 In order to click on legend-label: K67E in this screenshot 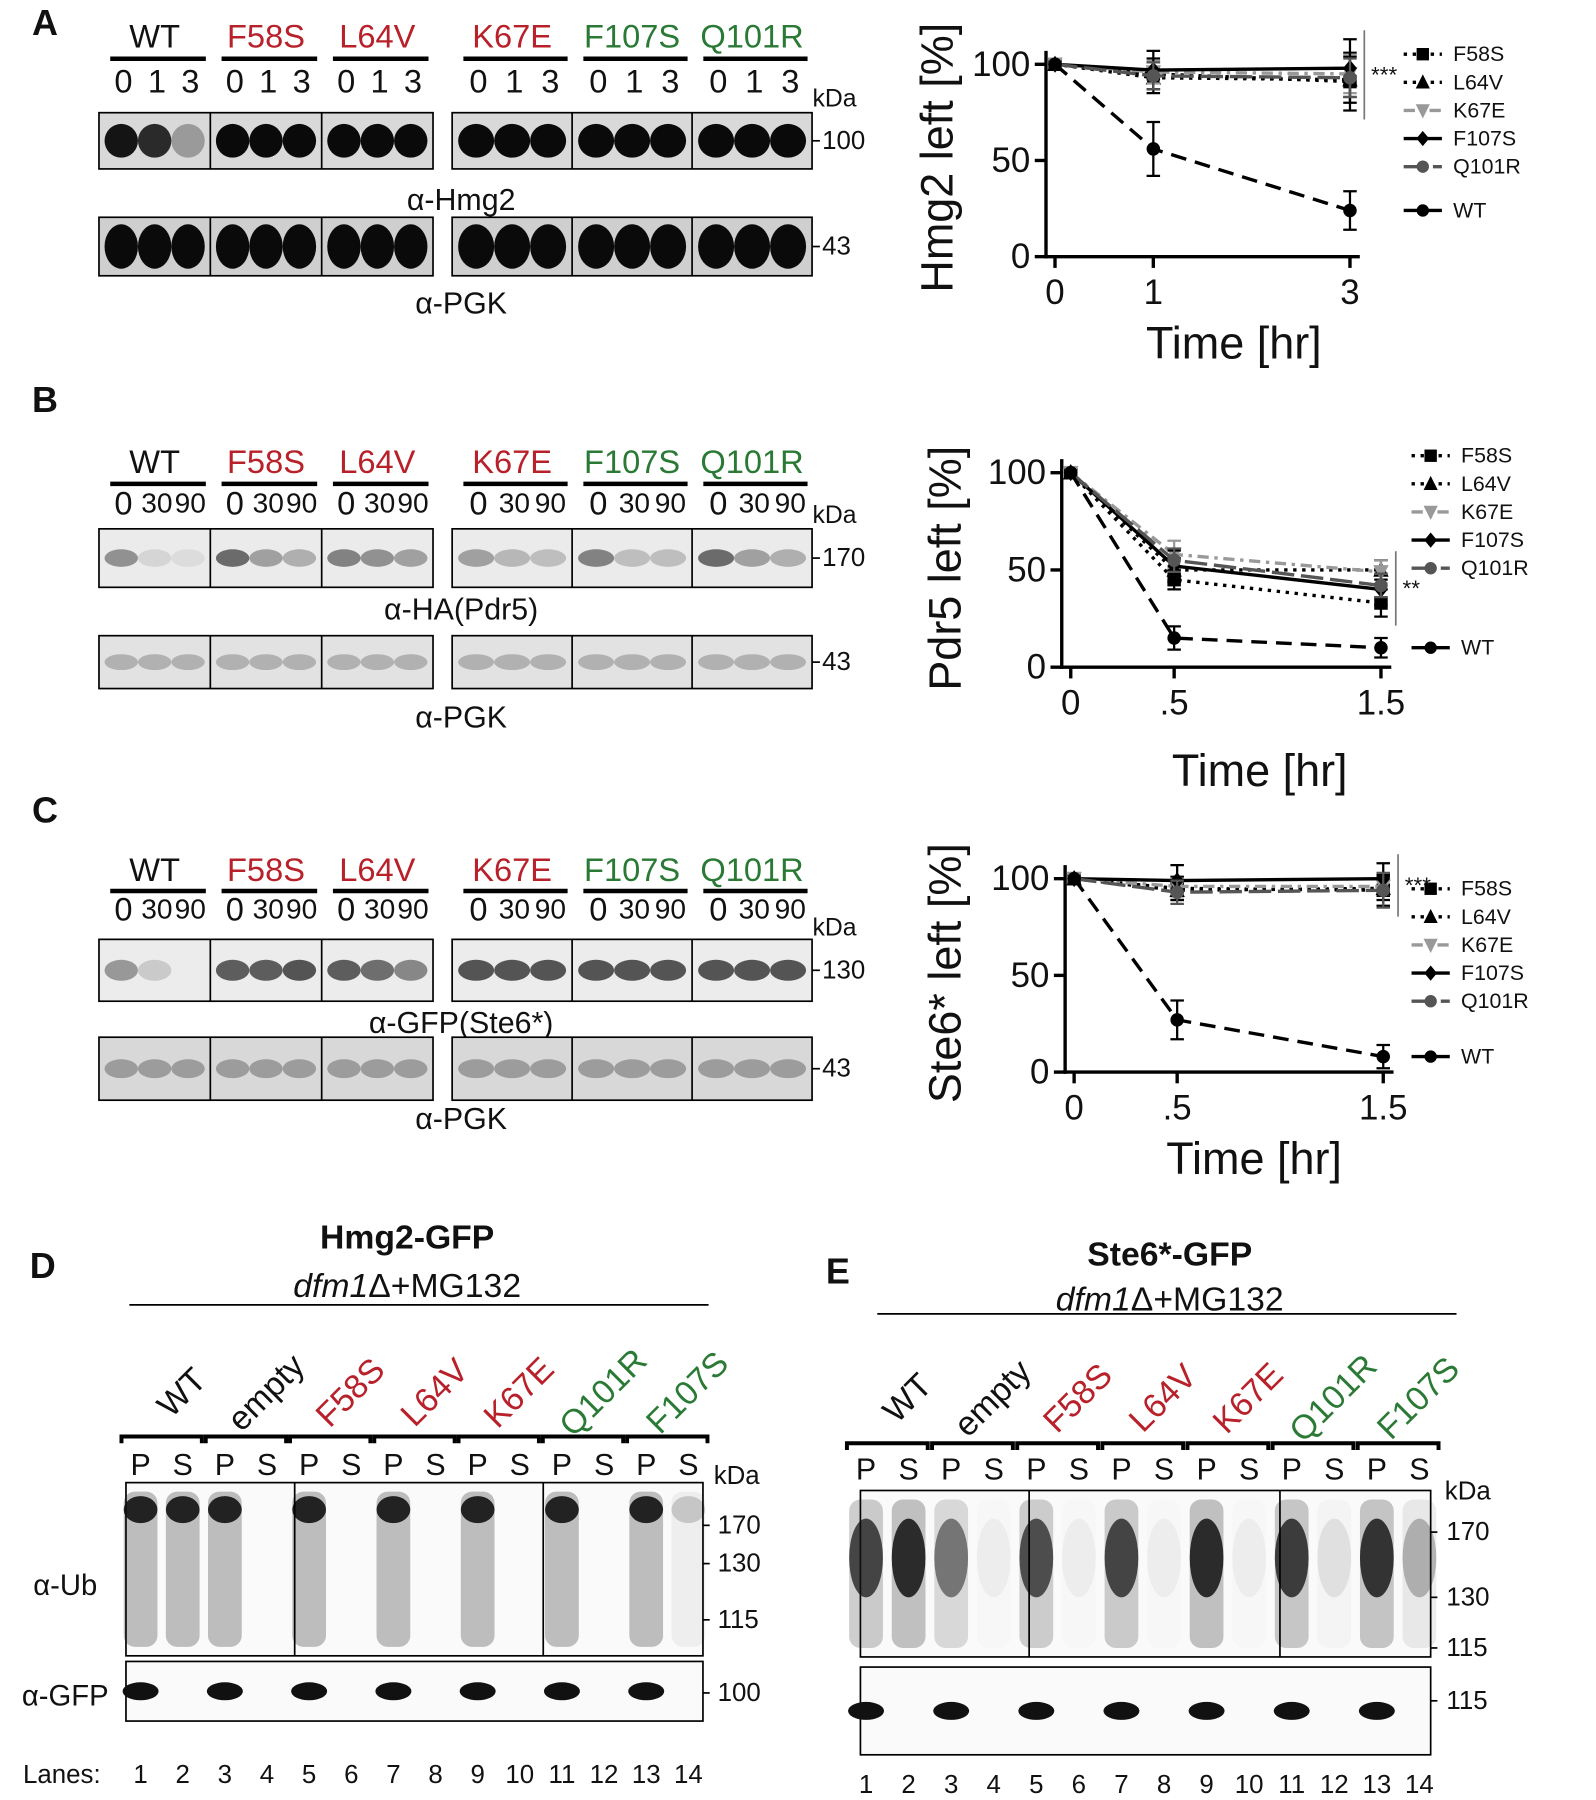, I will do `click(1487, 945)`.